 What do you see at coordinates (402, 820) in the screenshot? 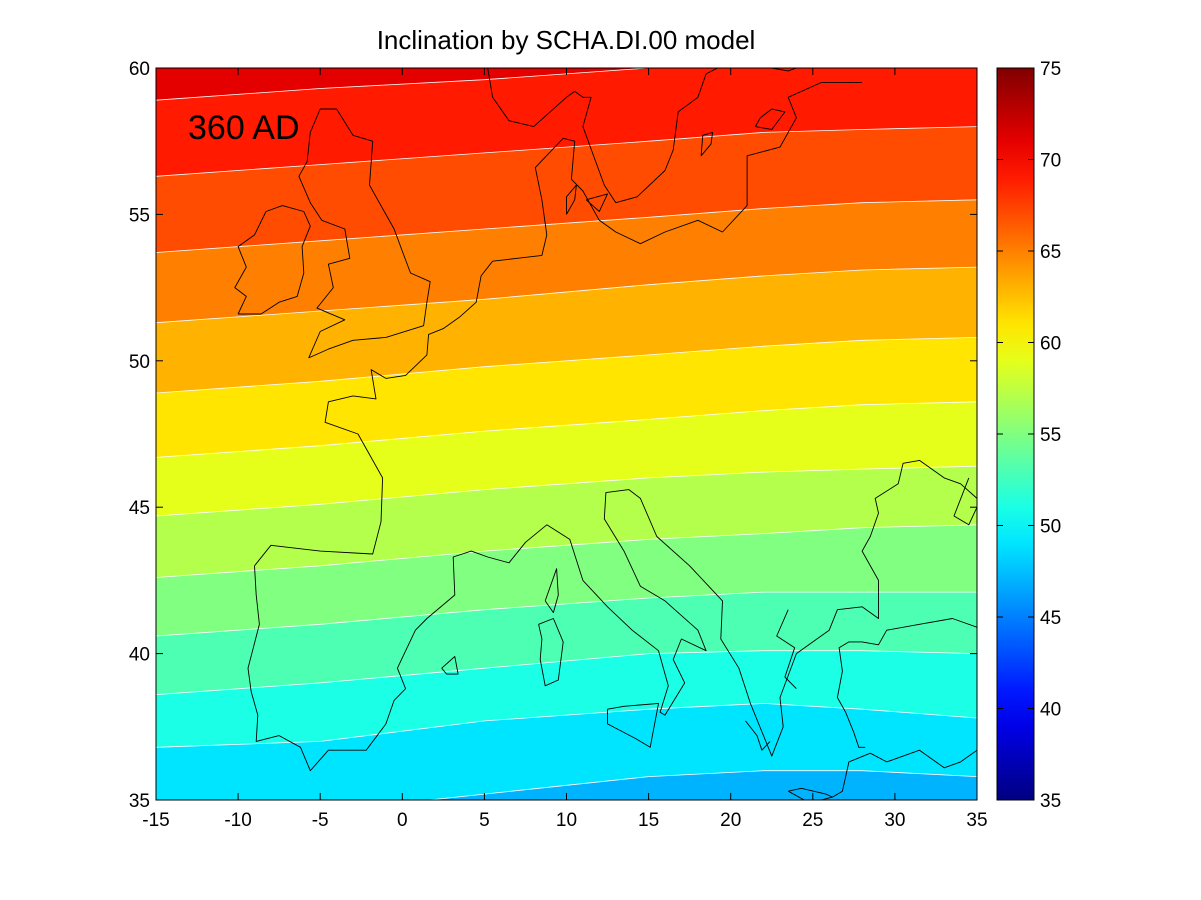
I see `x-tick-label: 0` at bounding box center [402, 820].